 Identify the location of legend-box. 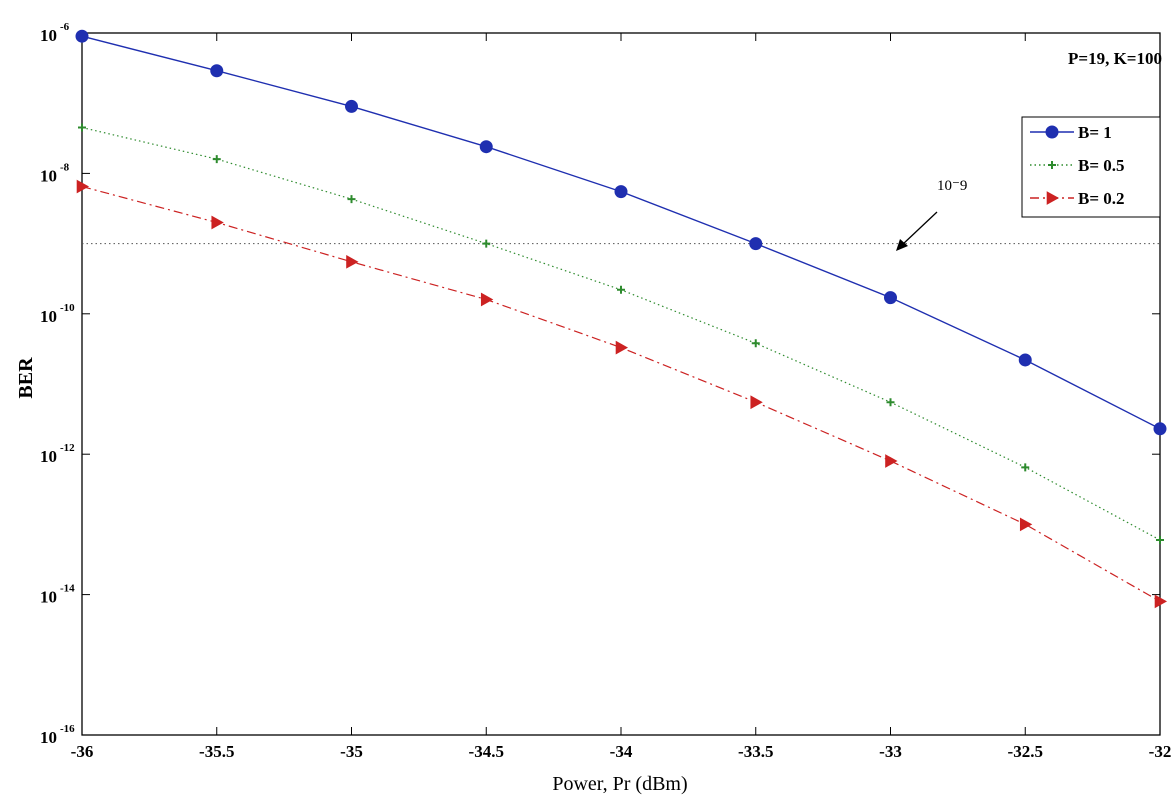
(1091, 167).